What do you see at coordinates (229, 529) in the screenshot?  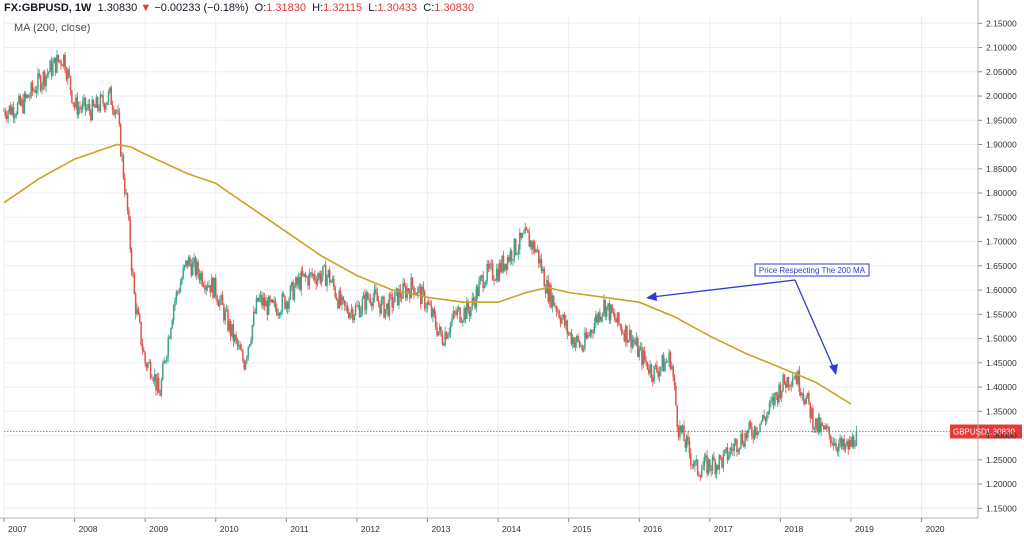 I see `x-tick-label: 2010` at bounding box center [229, 529].